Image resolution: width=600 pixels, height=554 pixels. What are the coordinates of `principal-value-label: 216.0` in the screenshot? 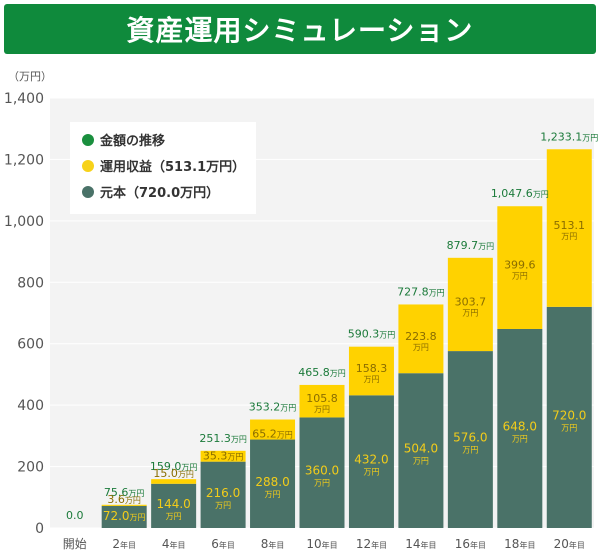 It's located at (223, 493).